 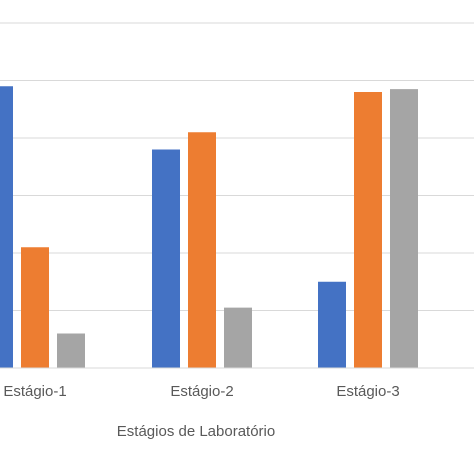 I want to click on bar-series-1-Estágio-2, so click(x=166, y=258).